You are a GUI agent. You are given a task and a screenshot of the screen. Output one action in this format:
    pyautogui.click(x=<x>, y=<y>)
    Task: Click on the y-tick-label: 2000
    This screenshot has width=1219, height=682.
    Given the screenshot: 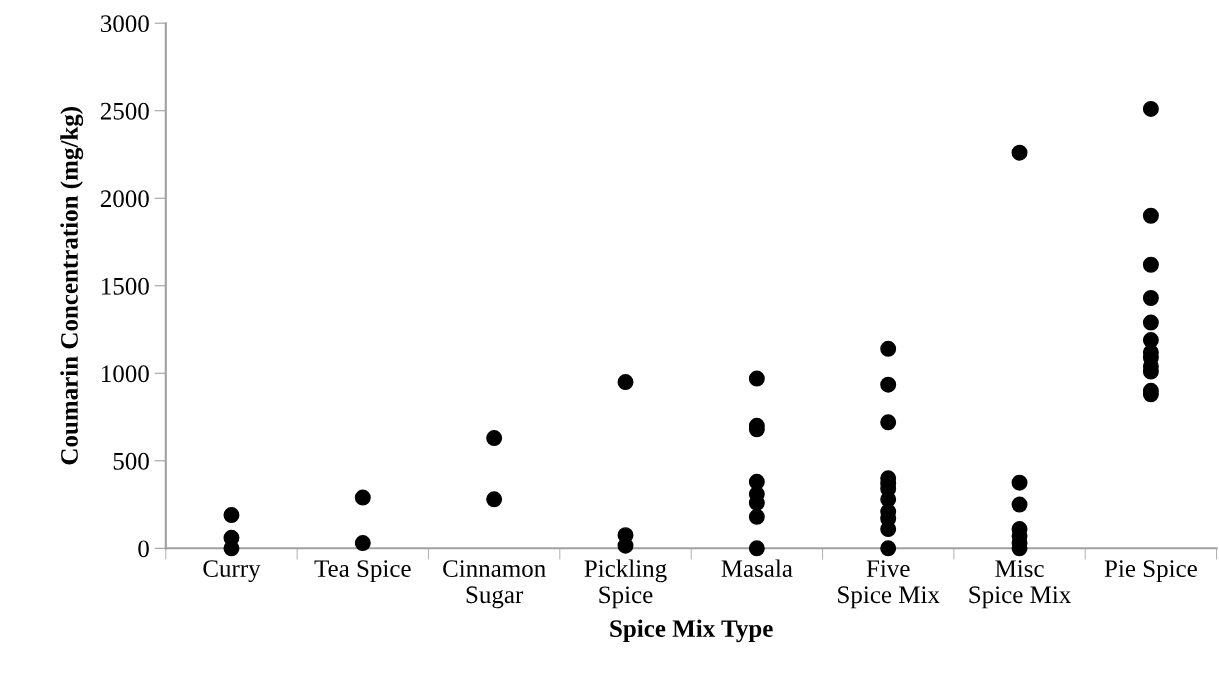 What is the action you would take?
    pyautogui.click(x=124, y=199)
    